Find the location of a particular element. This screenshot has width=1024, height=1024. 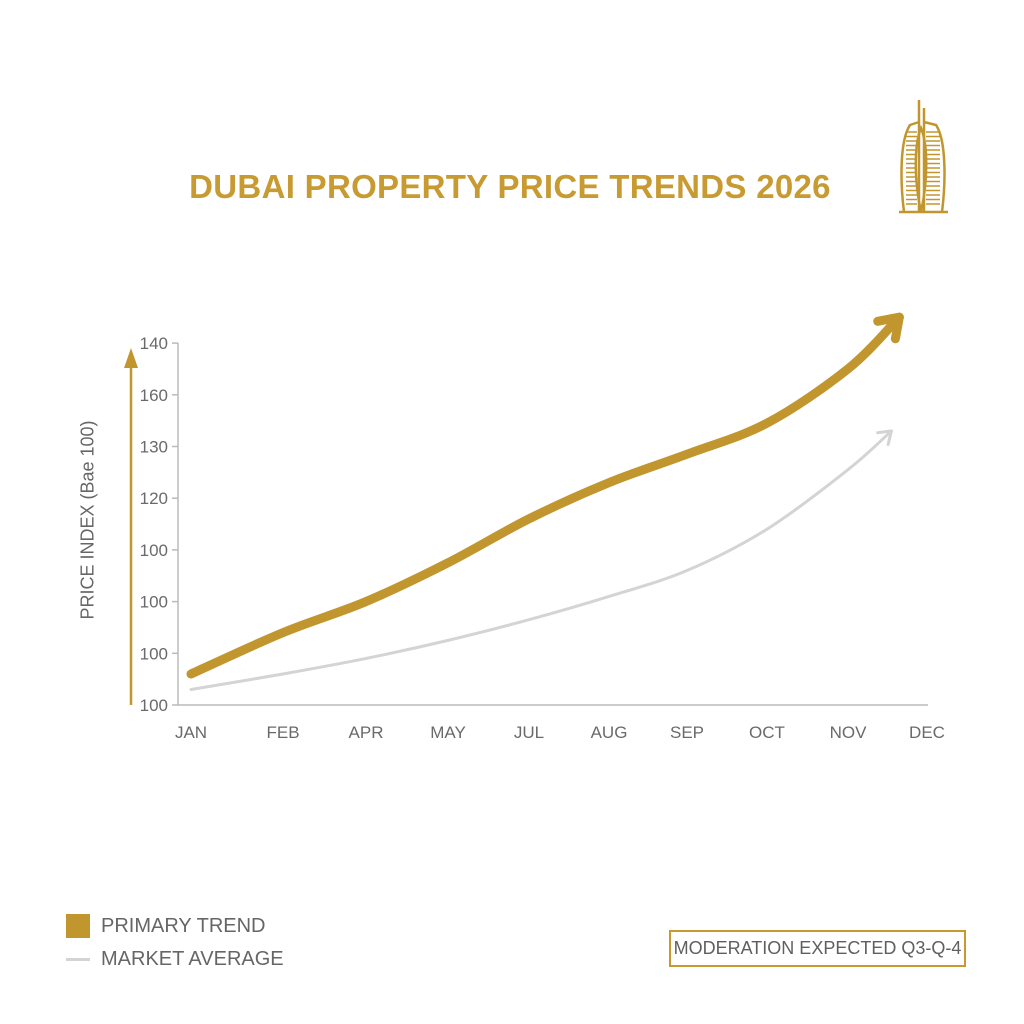

x-tick-label-dec: DEC is located at coordinates (927, 732).